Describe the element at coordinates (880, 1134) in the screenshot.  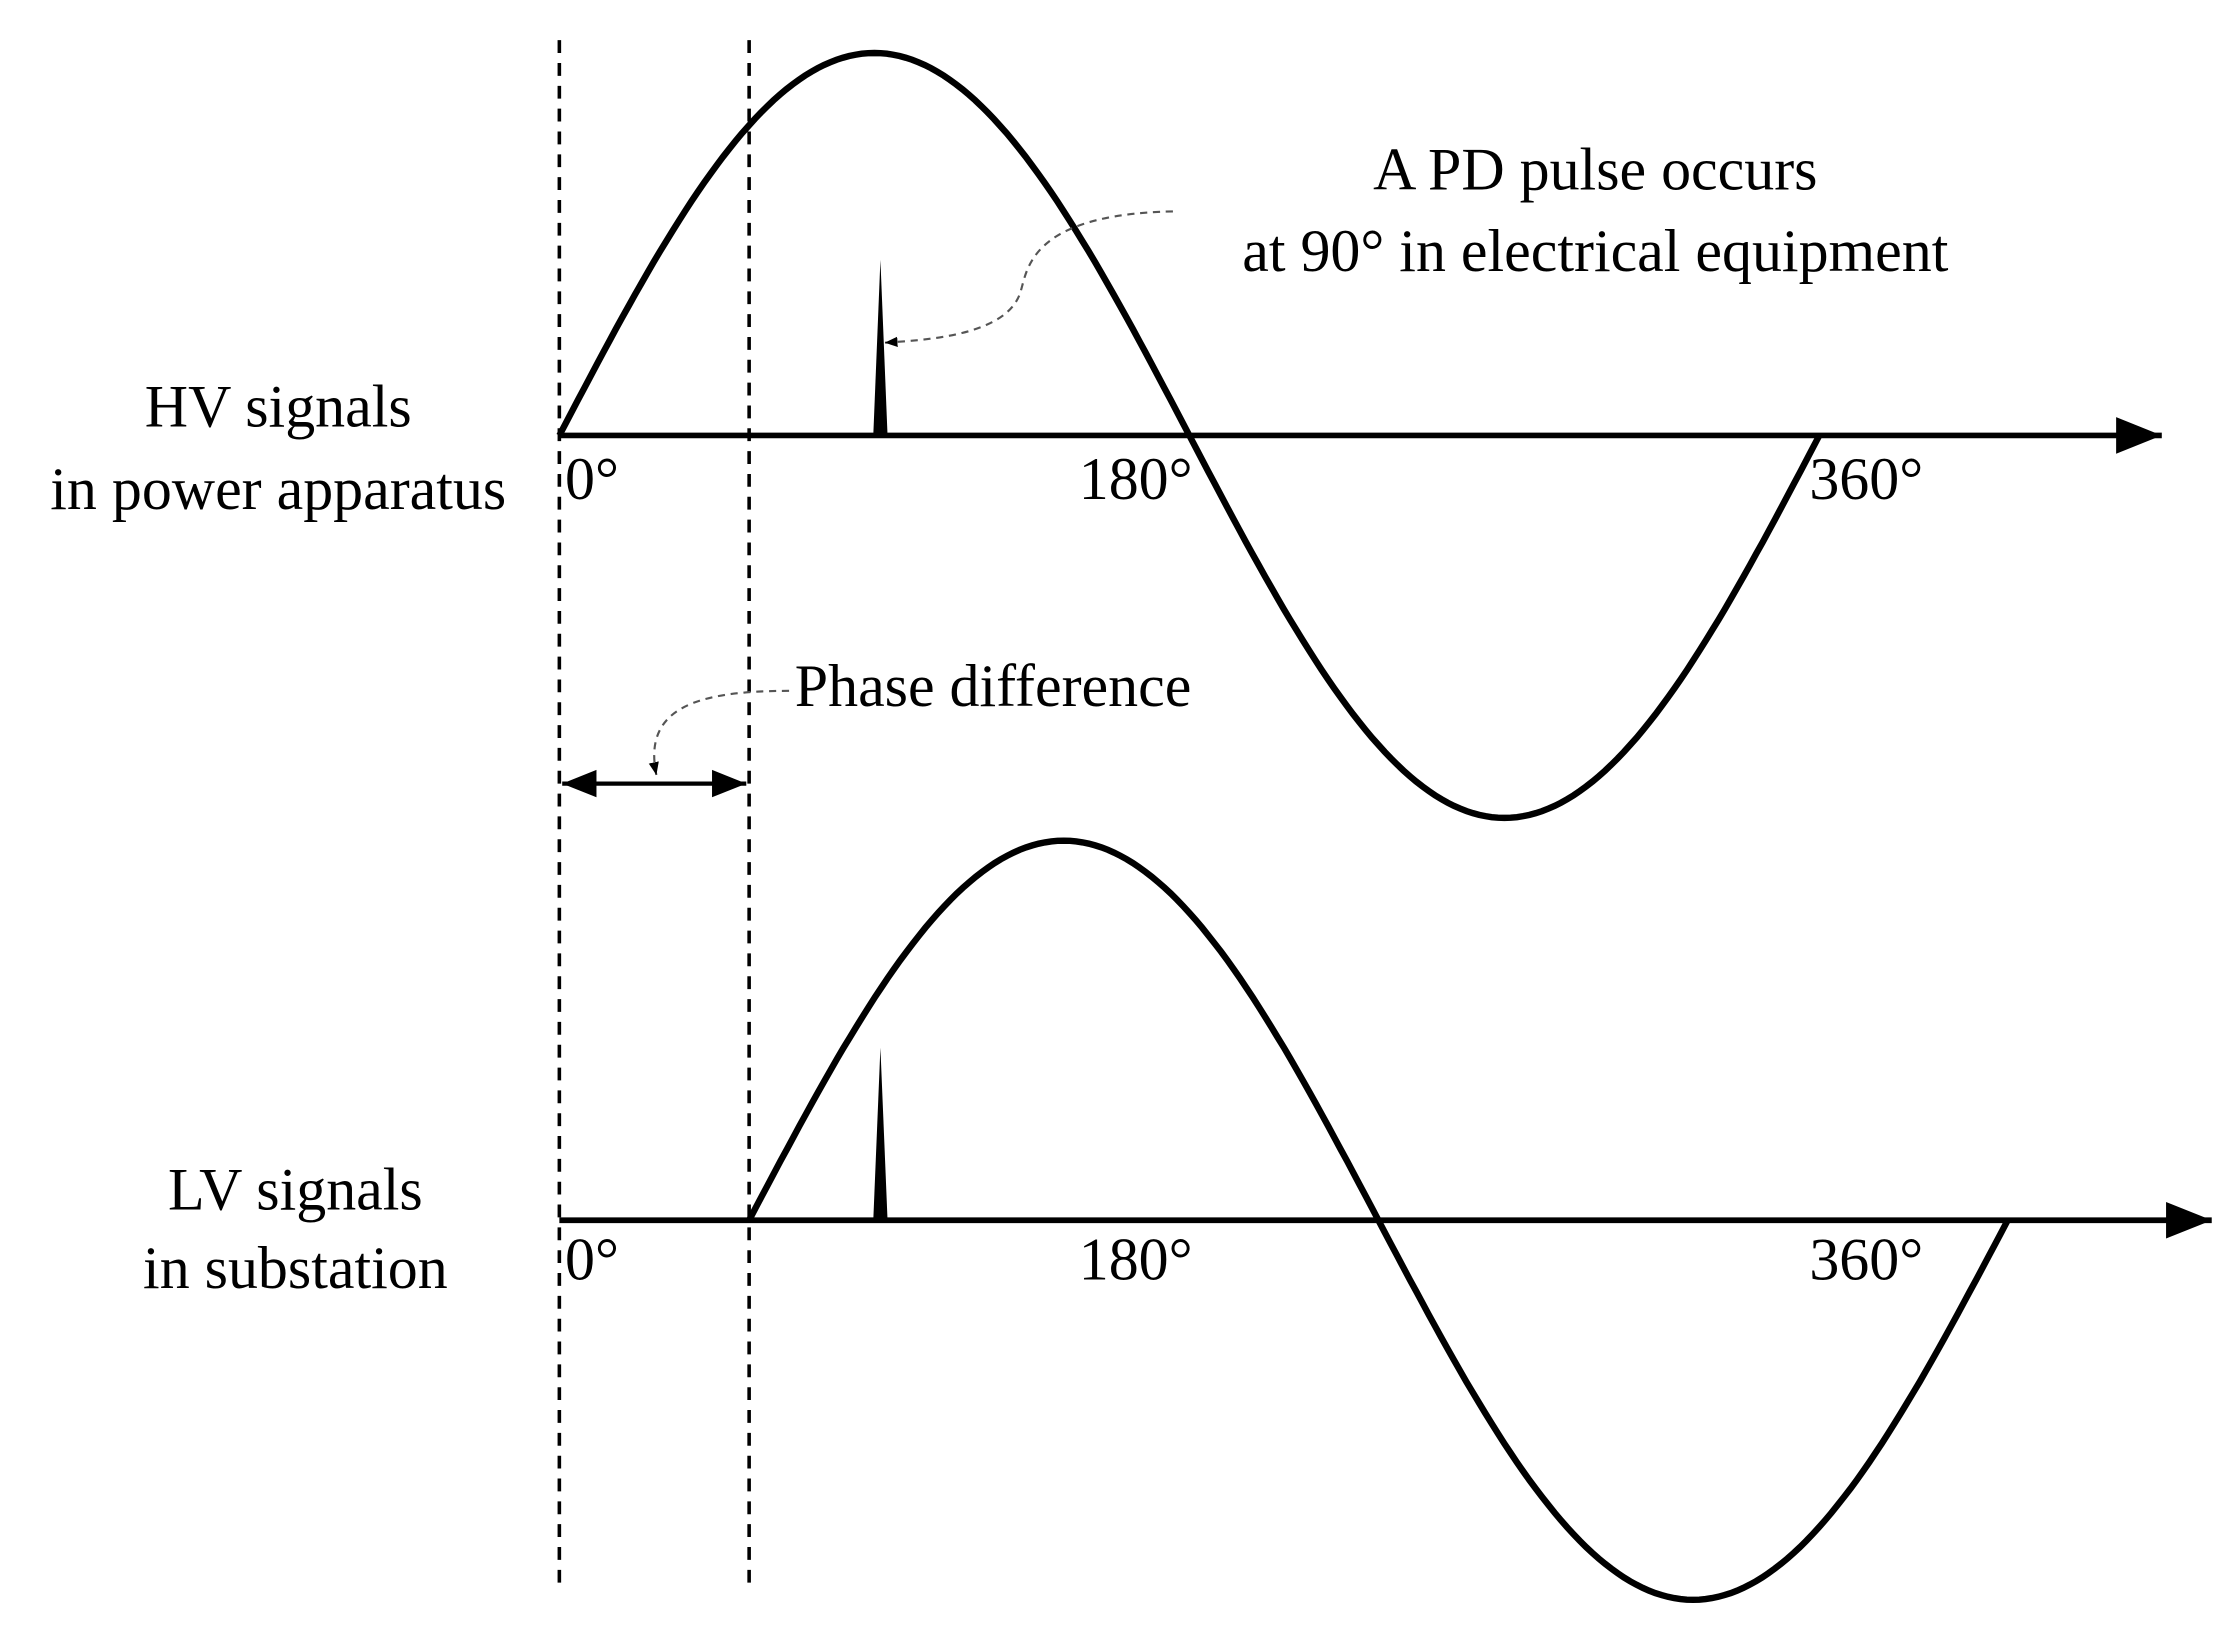
I see `lv-pd-pulse` at that location.